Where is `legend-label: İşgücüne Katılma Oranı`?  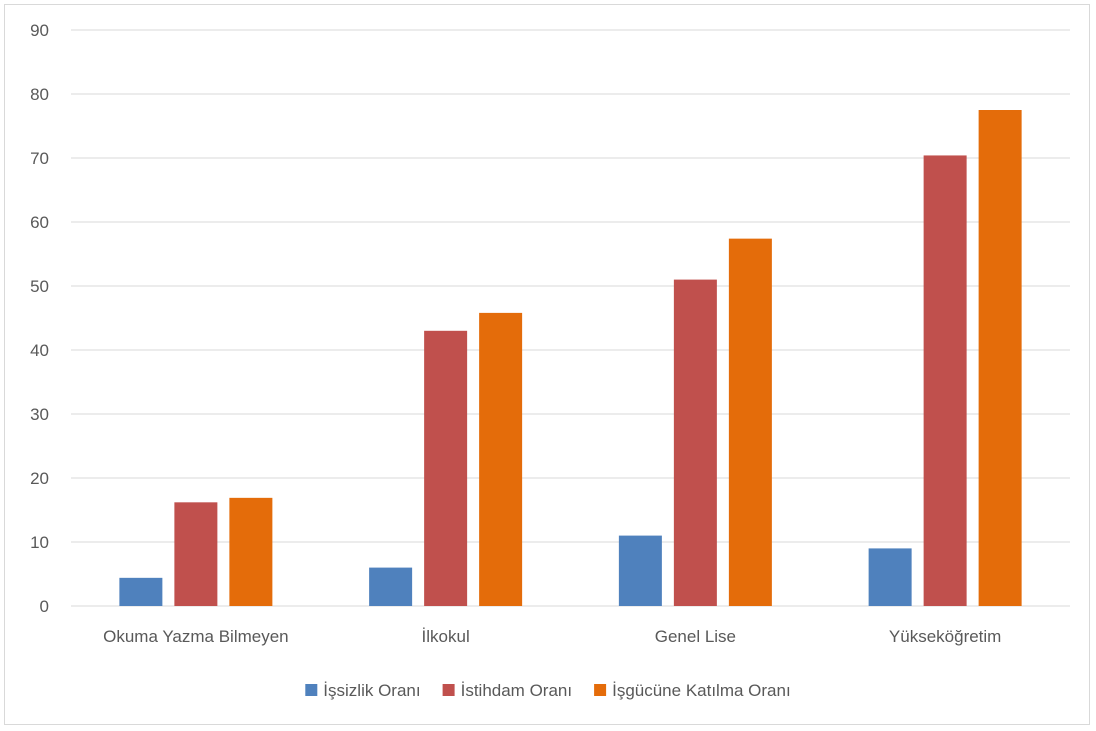 legend-label: İşgücüne Katılma Oranı is located at coordinates (701, 690).